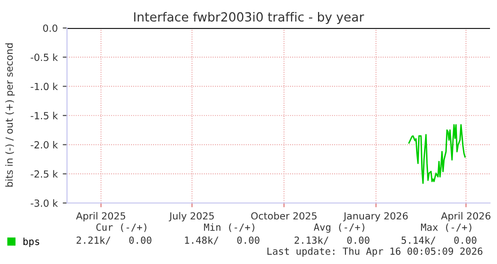 The height and width of the screenshot is (264, 497). I want to click on legend-label: bps, so click(32, 242).